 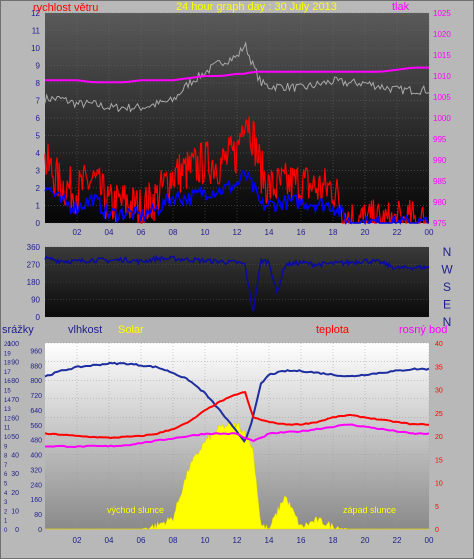 What do you see at coordinates (442, 34) in the screenshot?
I see `pressure-tick-label: 1020` at bounding box center [442, 34].